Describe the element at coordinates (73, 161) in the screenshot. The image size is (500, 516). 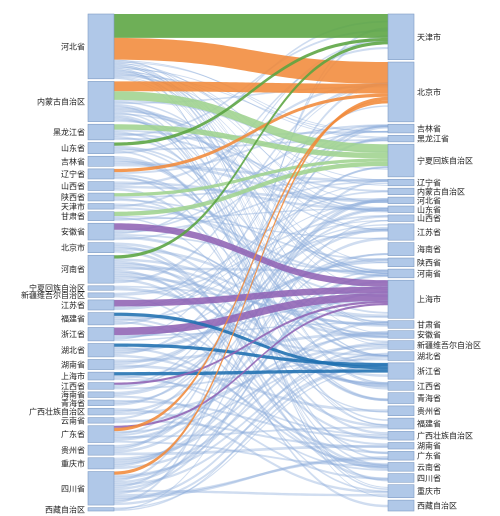
I see `left-node-label: 吉林省` at that location.